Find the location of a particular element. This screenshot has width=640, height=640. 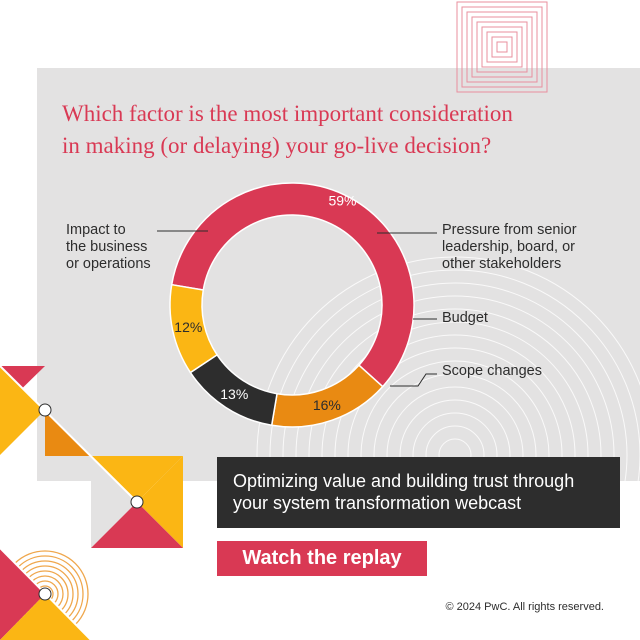

legend-label-budget: Budget is located at coordinates (465, 318).